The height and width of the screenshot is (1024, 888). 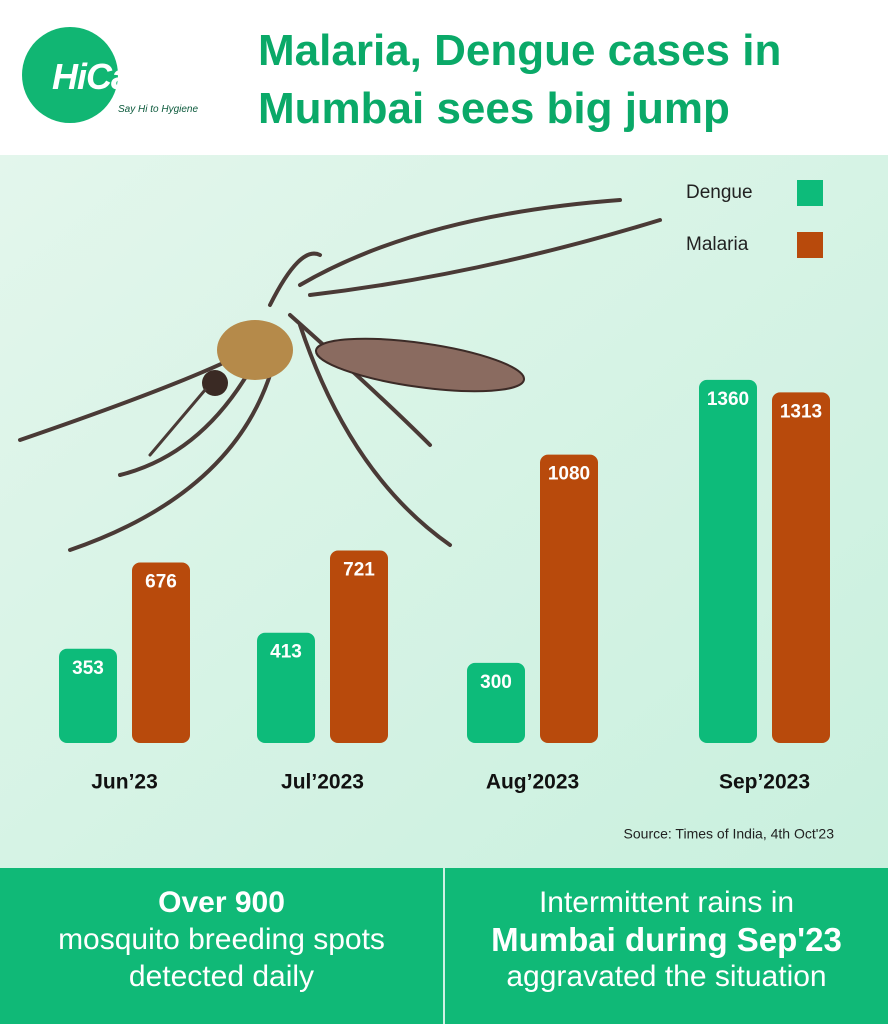 I want to click on value-label: 721, so click(x=359, y=570).